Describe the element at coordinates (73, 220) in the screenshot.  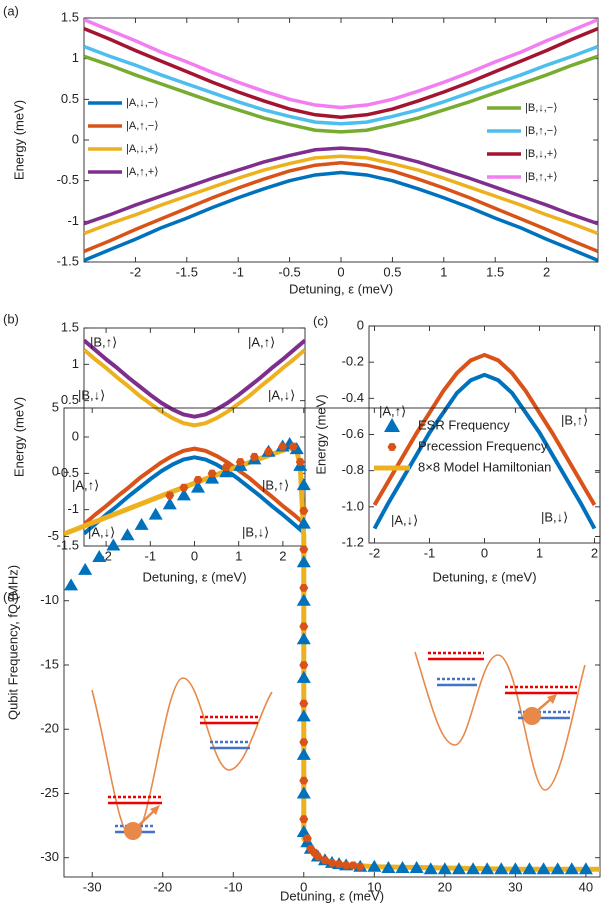
I see `y-tick-label: -1` at that location.